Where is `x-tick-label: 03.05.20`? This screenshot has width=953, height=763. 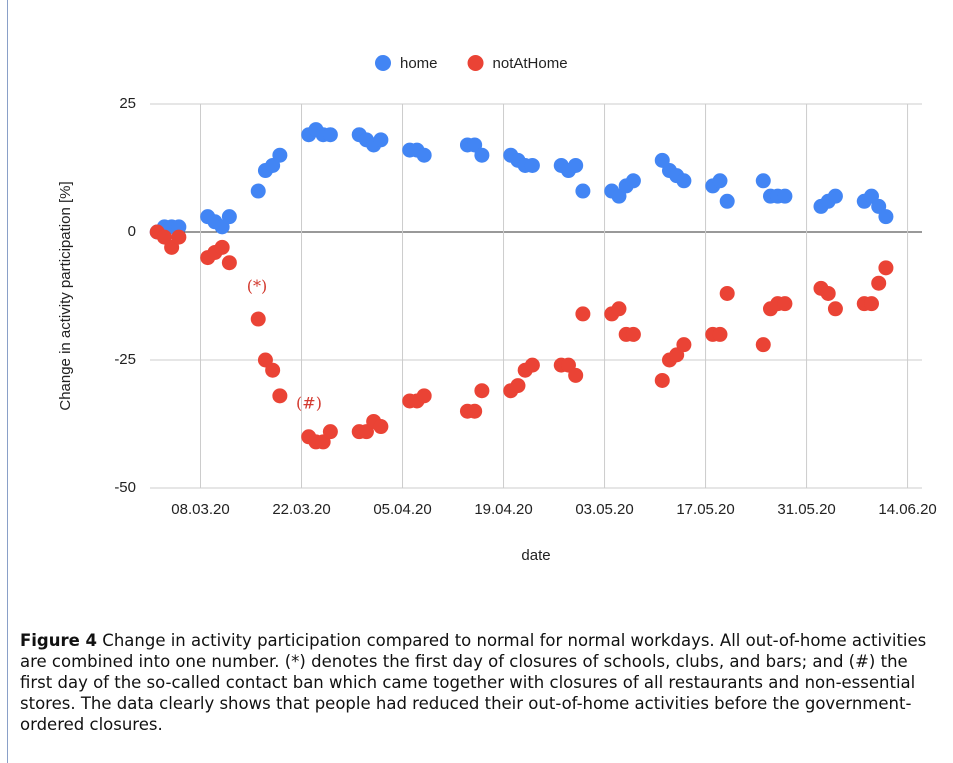 x-tick-label: 03.05.20 is located at coordinates (604, 509).